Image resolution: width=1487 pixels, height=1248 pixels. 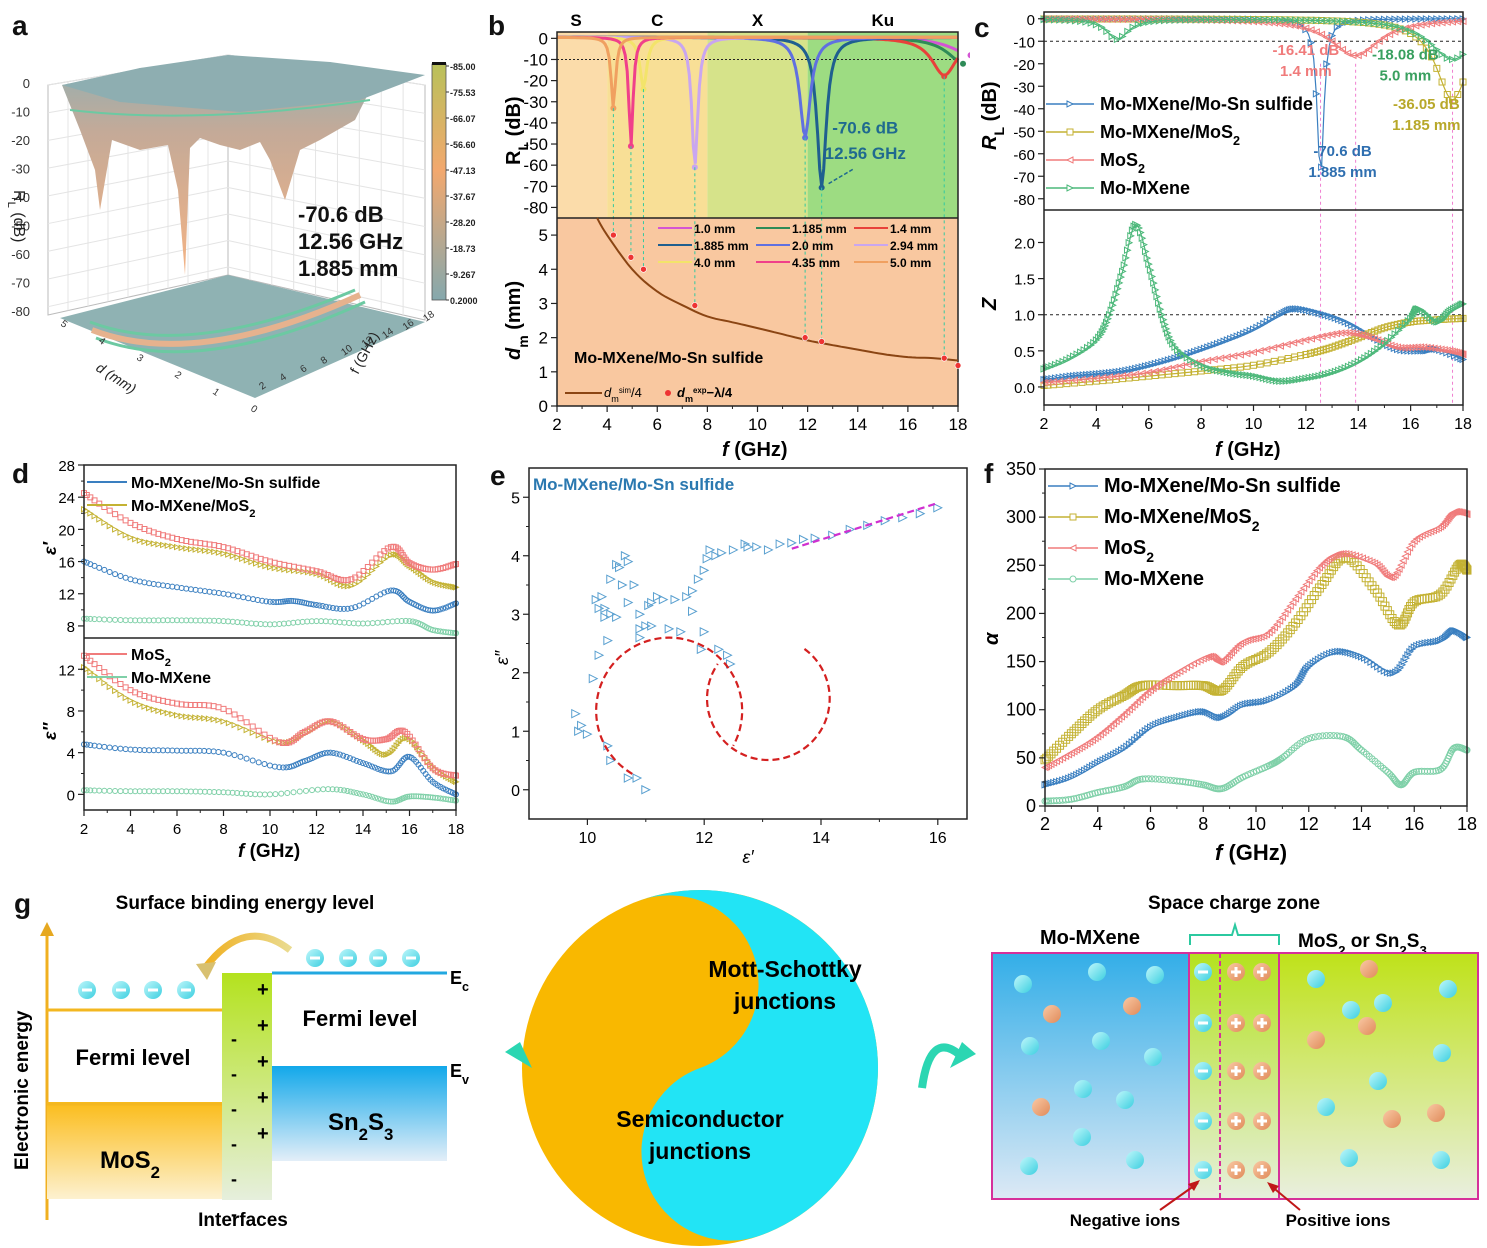 I want to click on legend-marker, so click(x=1073, y=517).